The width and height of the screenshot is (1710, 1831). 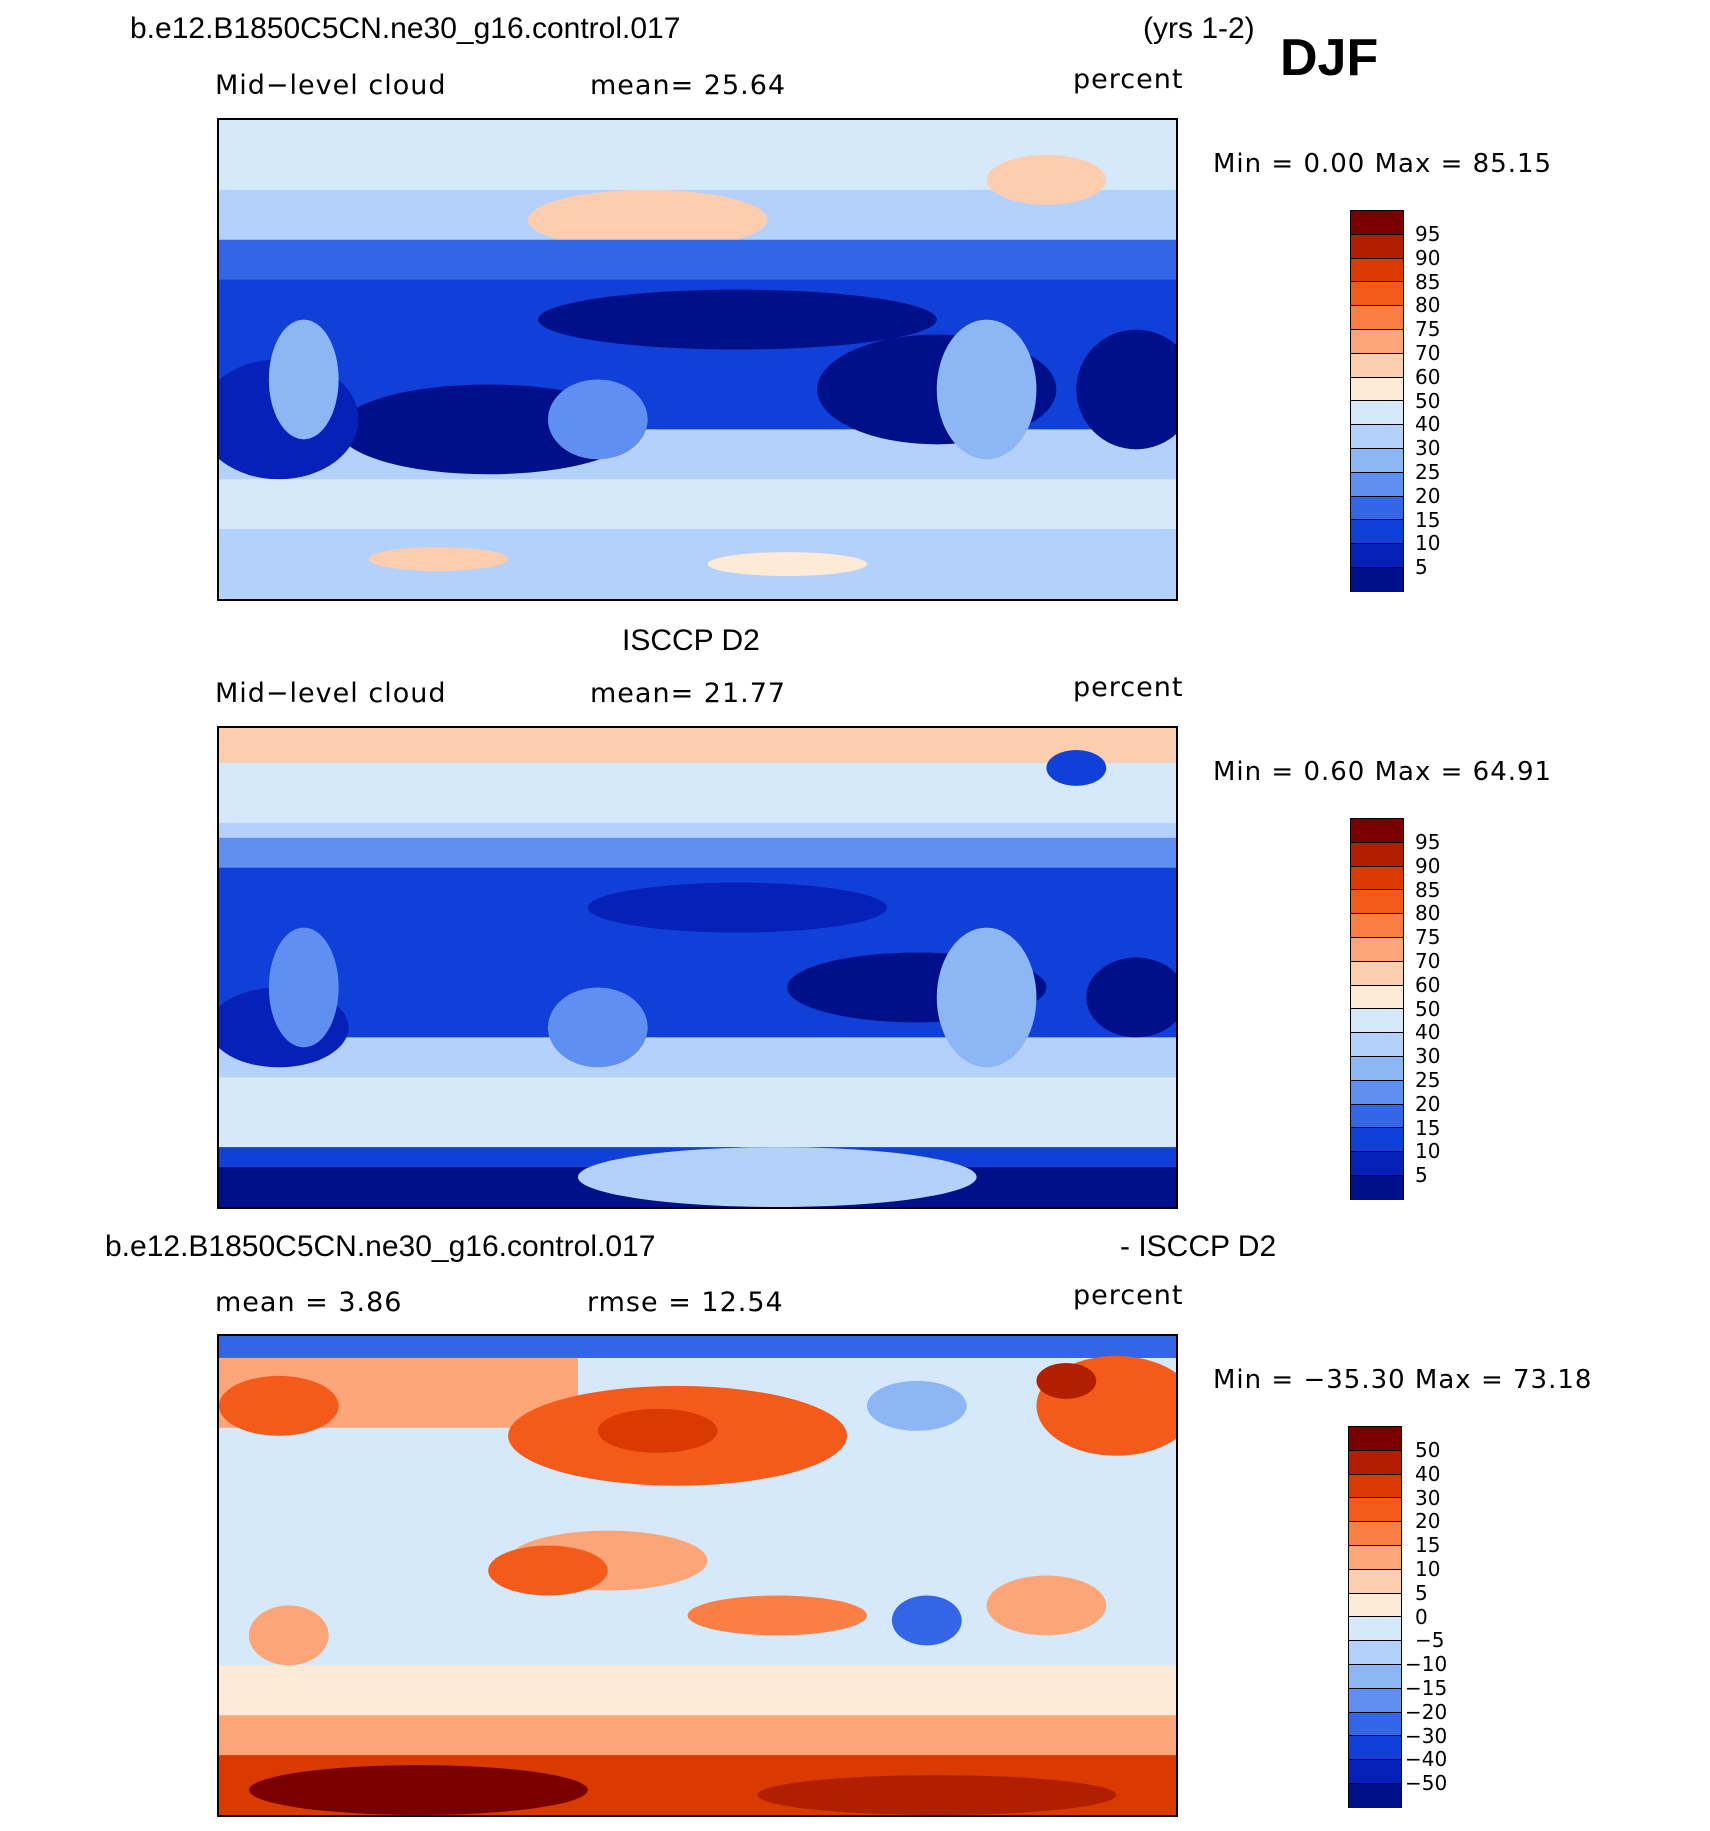 What do you see at coordinates (688, 693) in the screenshot?
I see `panel2-mean-label: mean= 21.77` at bounding box center [688, 693].